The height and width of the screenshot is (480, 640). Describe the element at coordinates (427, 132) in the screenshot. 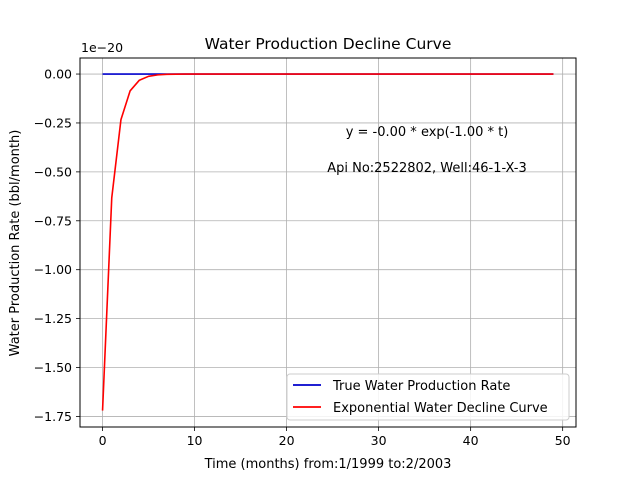

I see `equation-annotation: y = -0.00 * exp(-1.00 * t)` at that location.